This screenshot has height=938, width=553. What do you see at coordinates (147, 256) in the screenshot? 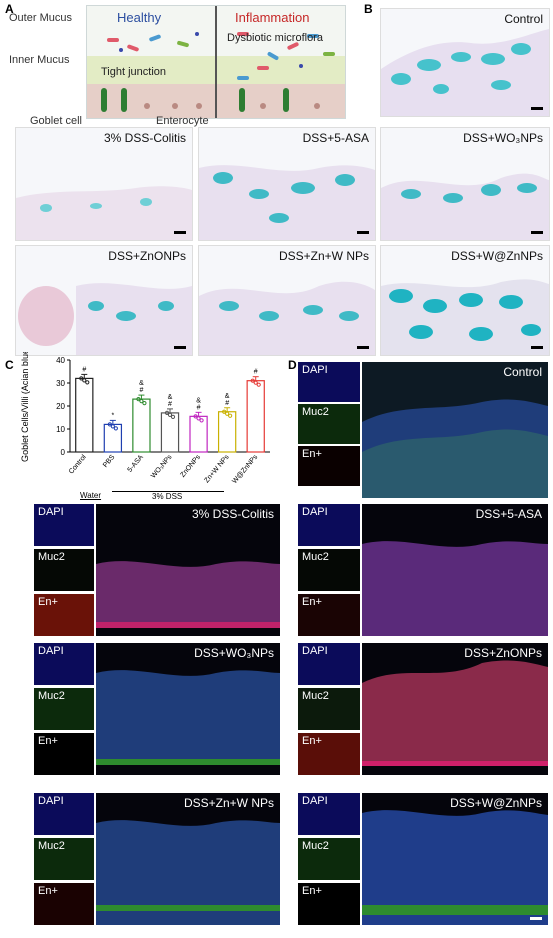
I see `histology-label: DSS+ZnONPs` at bounding box center [147, 256].